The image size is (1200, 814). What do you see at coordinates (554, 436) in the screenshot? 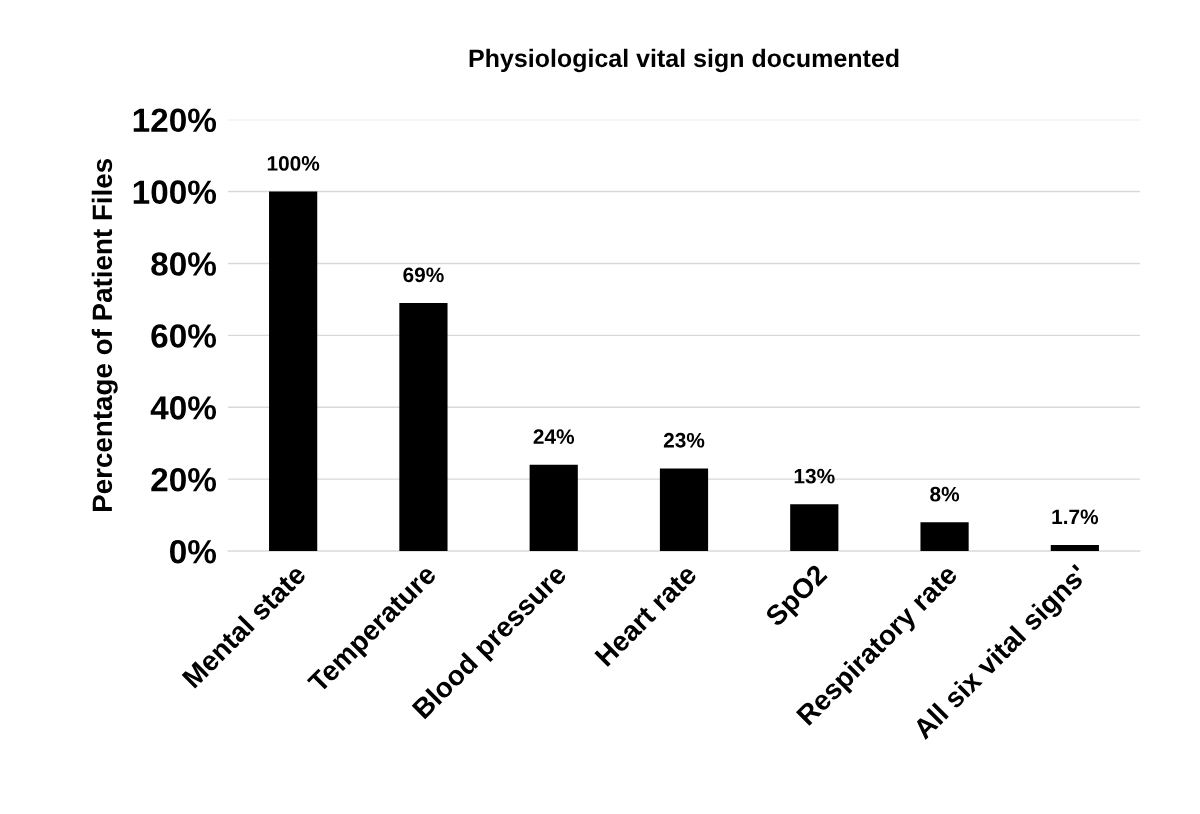
I see `data-label: 24%` at bounding box center [554, 436].